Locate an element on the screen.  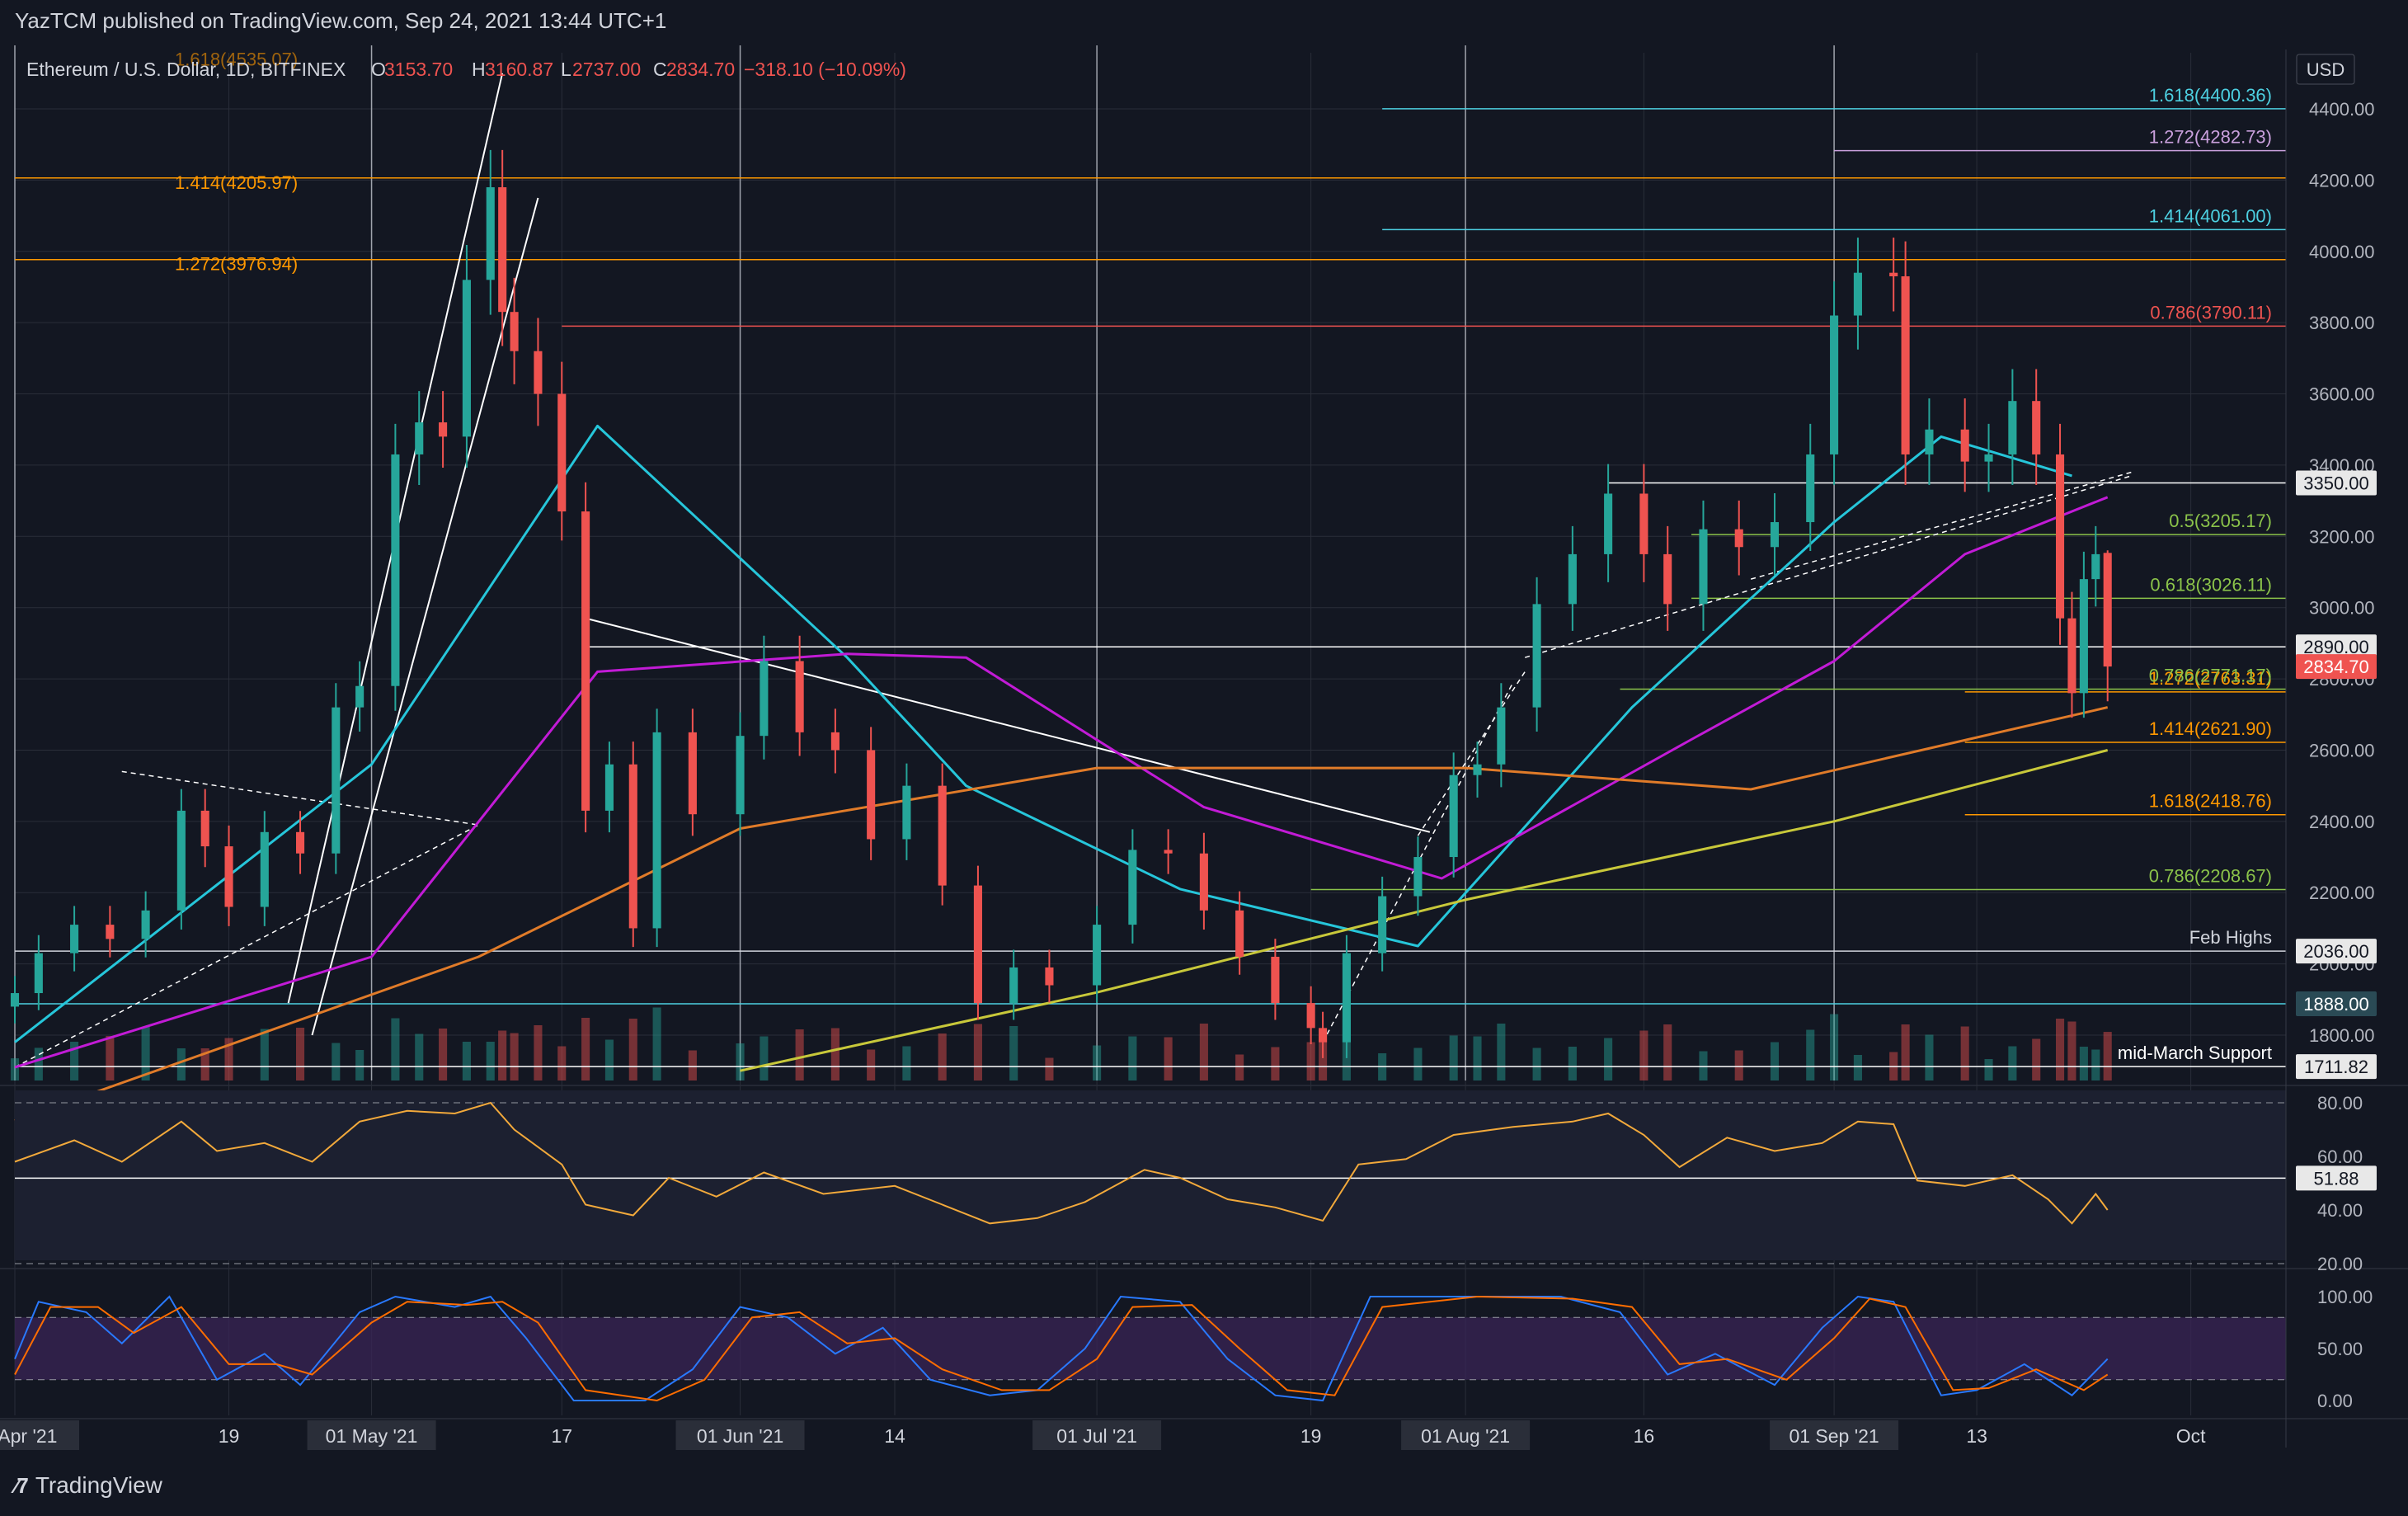
high-label: H is located at coordinates (479, 69).